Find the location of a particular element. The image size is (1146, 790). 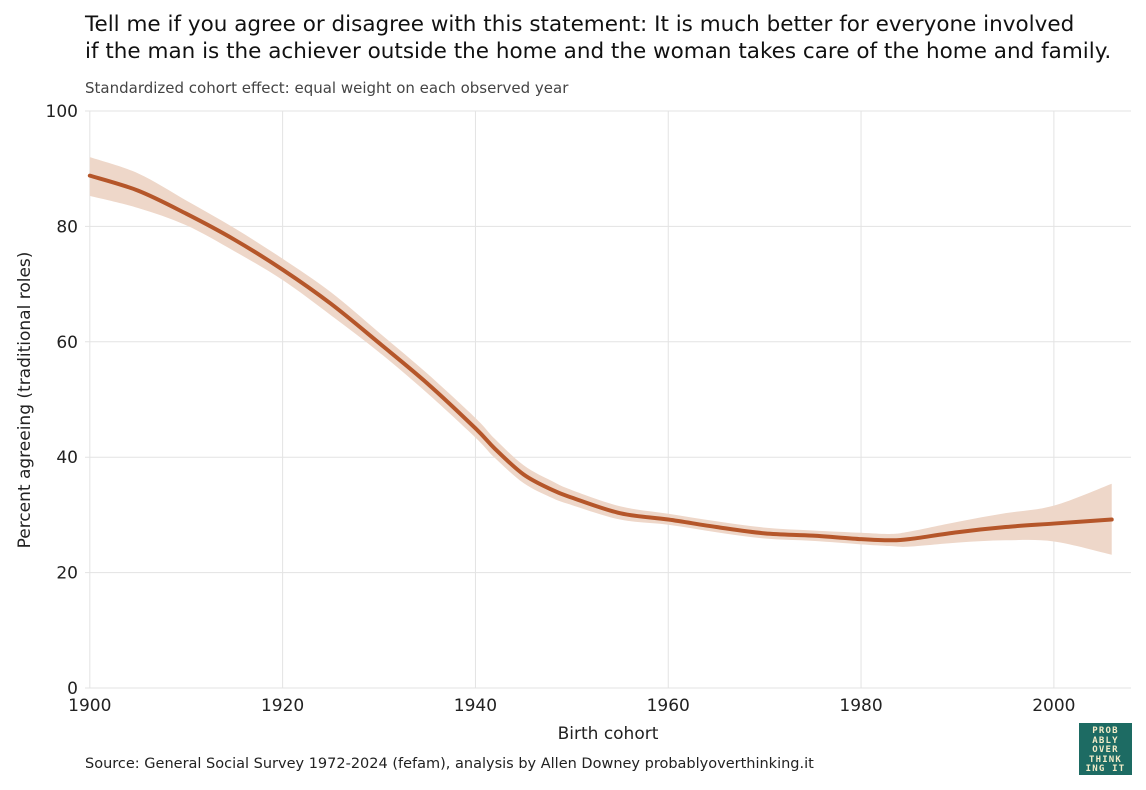

logo-line: ABLY is located at coordinates (1105, 740).